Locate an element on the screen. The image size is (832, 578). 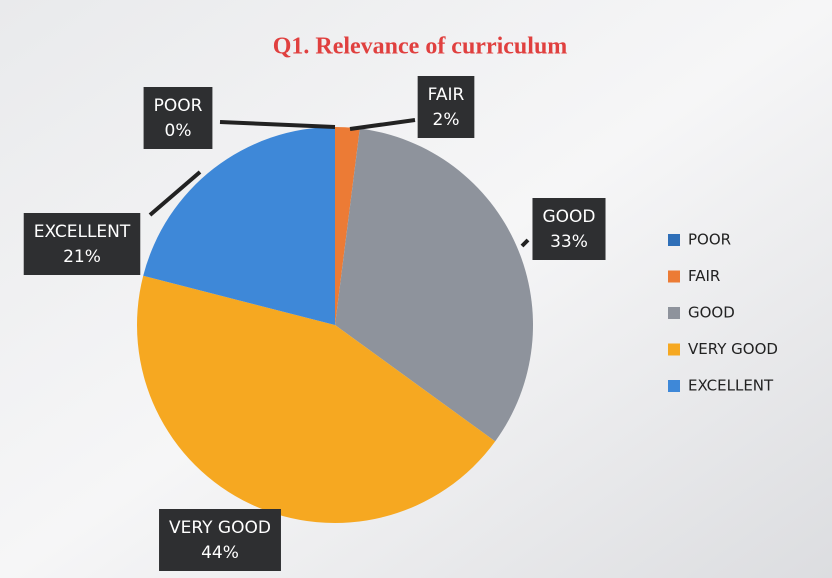
legend-label: POOR is located at coordinates (709, 240).